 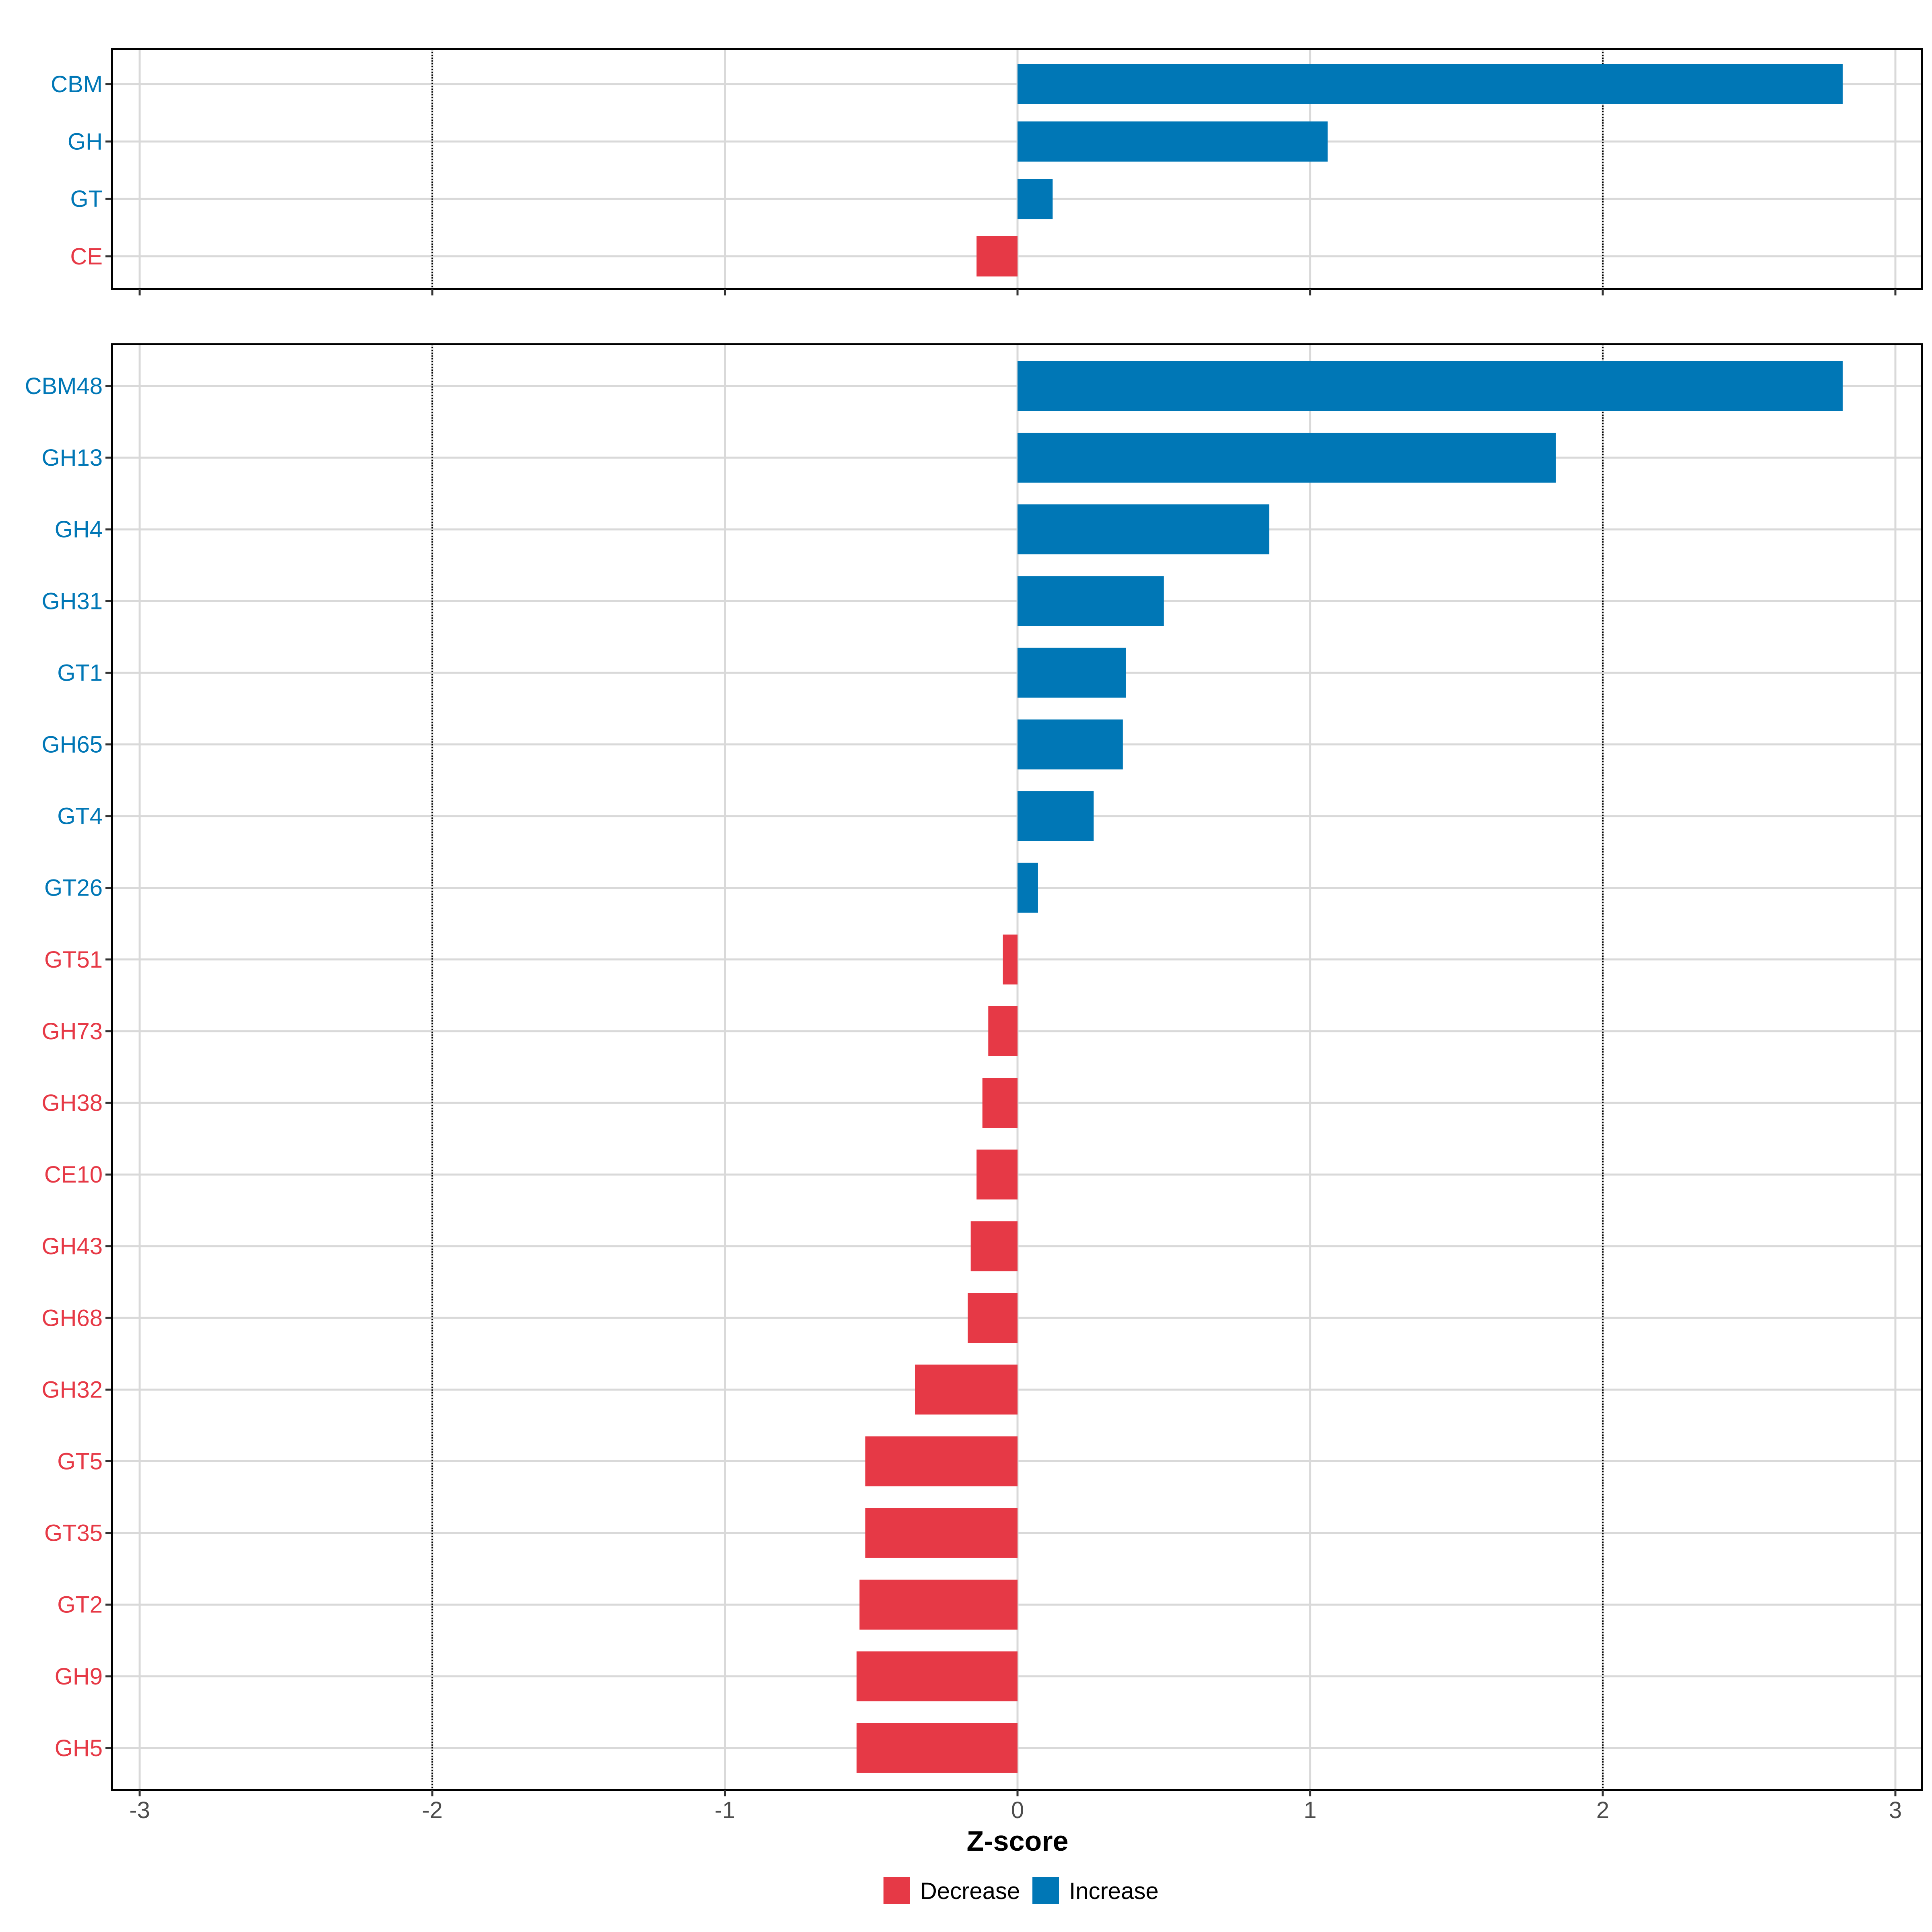 I want to click on bottom-category-label: GH38, so click(x=72, y=1103).